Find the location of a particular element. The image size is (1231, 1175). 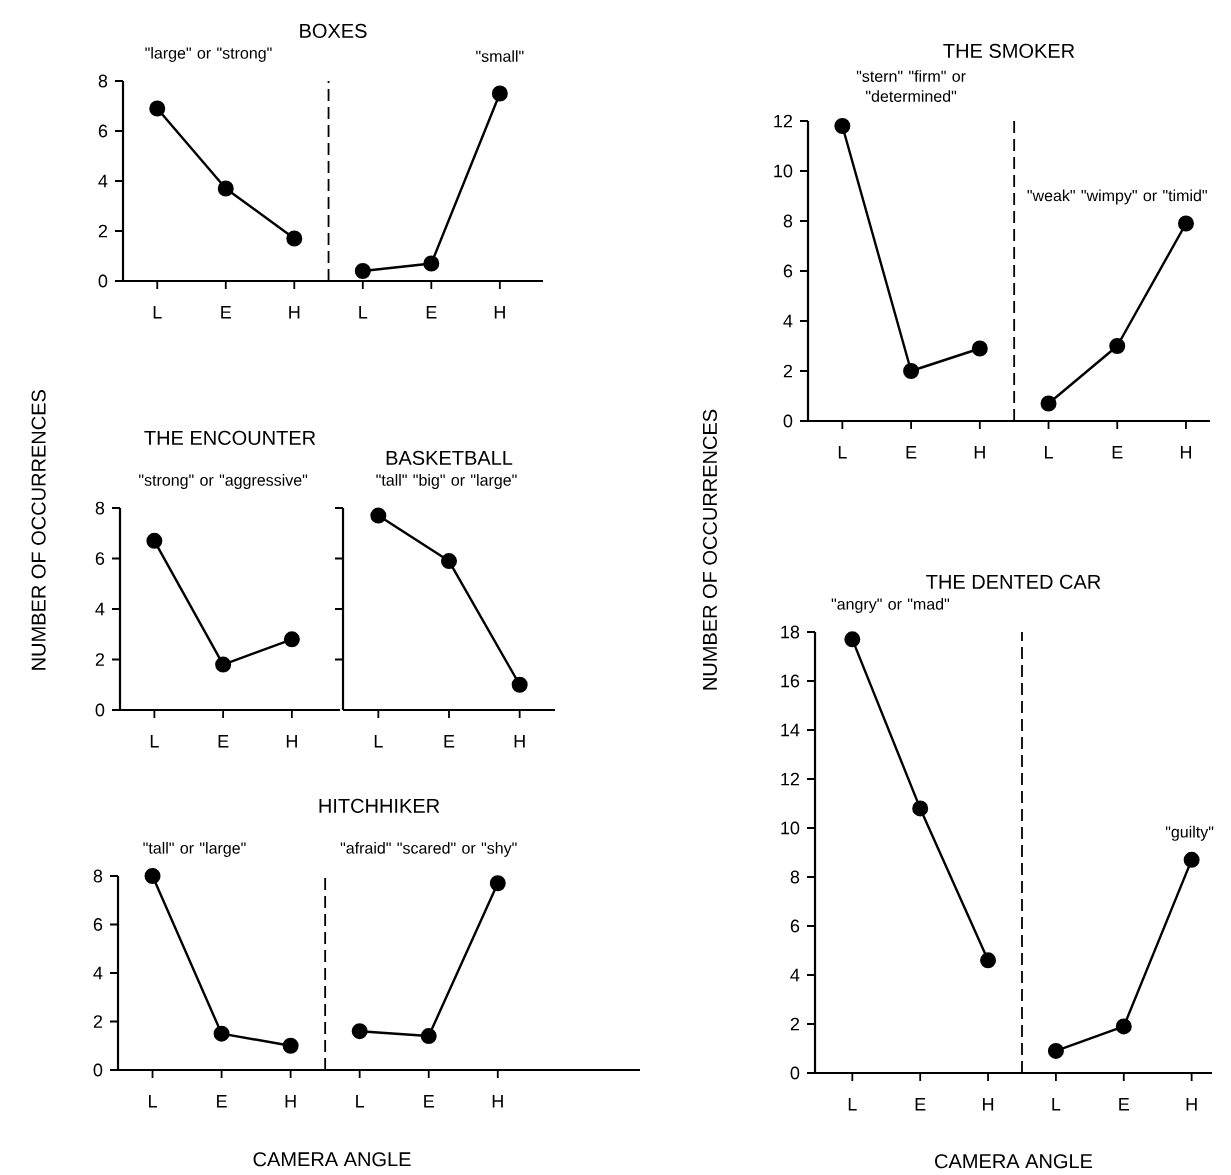

chart-title: HITCHHIKER is located at coordinates (379, 805).